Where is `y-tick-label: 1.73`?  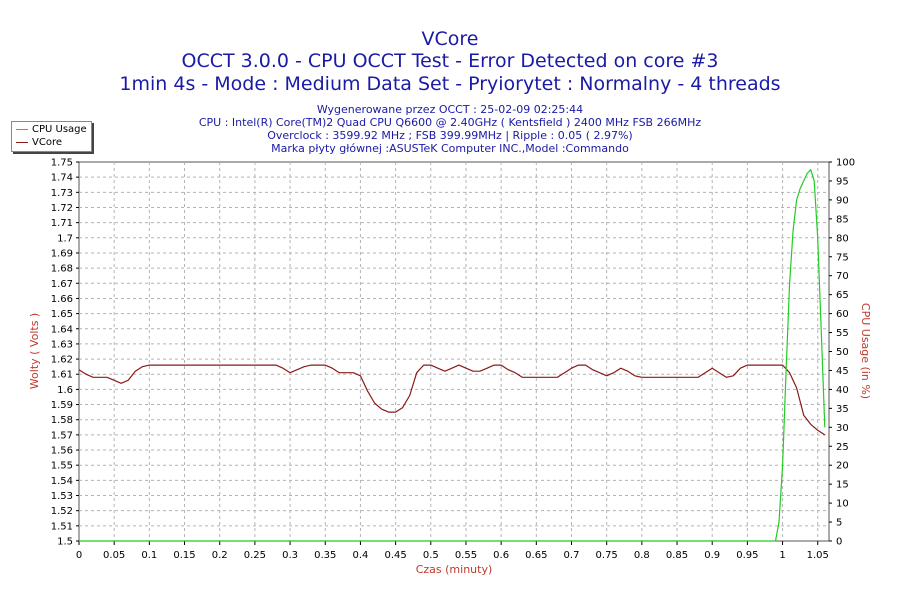
y-tick-label: 1.73 is located at coordinates (62, 193).